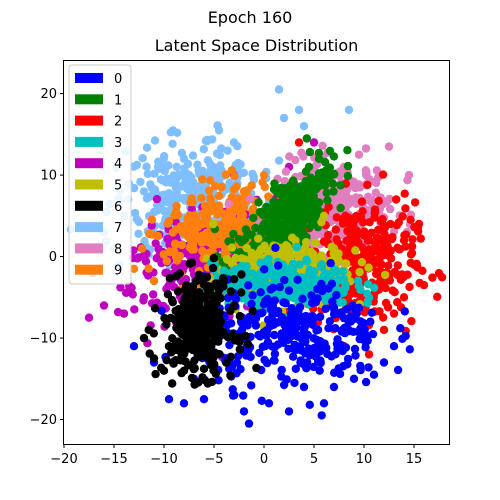 The image size is (500, 500). I want to click on legend-label-0: 0, so click(118, 79).